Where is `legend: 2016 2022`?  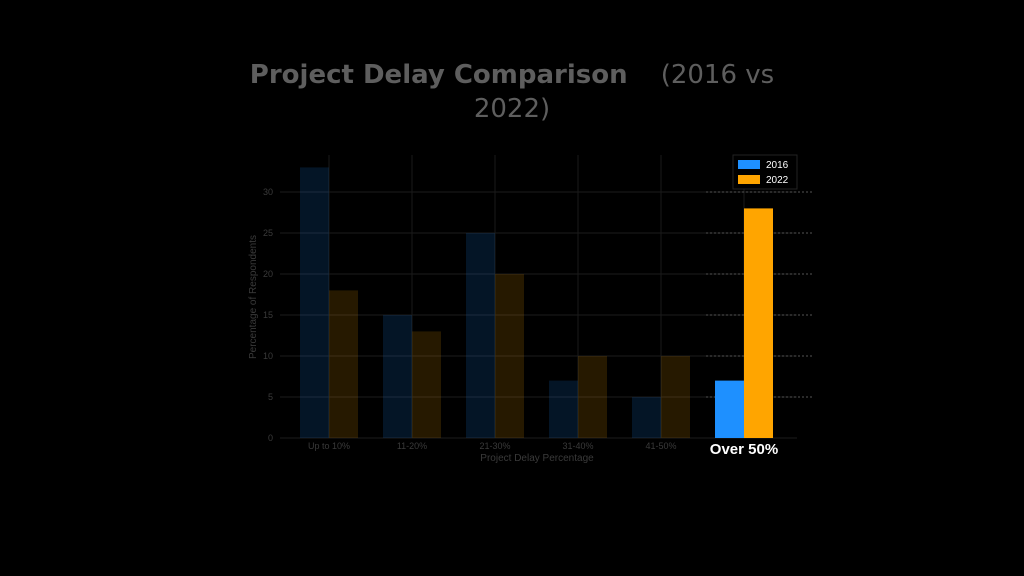 legend: 2016 2022 is located at coordinates (765, 172).